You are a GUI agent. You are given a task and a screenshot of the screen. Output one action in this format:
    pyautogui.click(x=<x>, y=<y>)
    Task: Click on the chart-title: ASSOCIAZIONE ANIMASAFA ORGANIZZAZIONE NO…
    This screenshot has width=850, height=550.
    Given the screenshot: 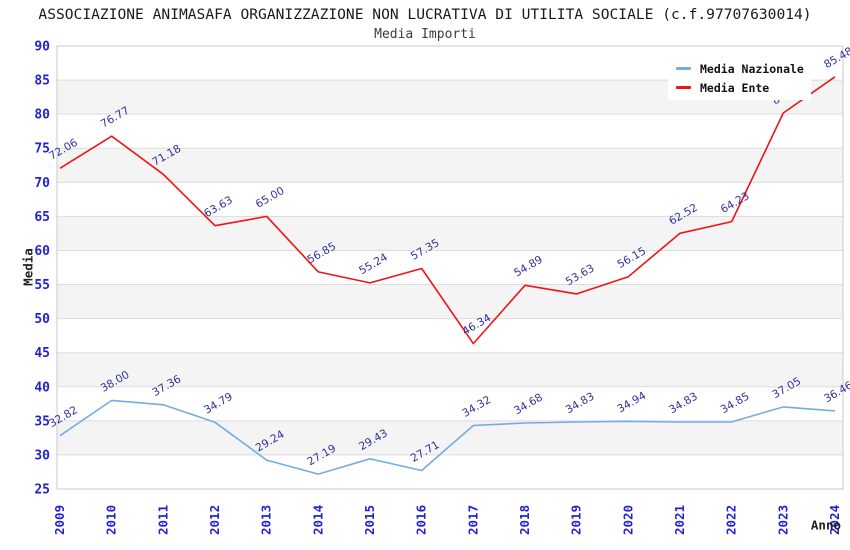 What is the action you would take?
    pyautogui.click(x=425, y=14)
    